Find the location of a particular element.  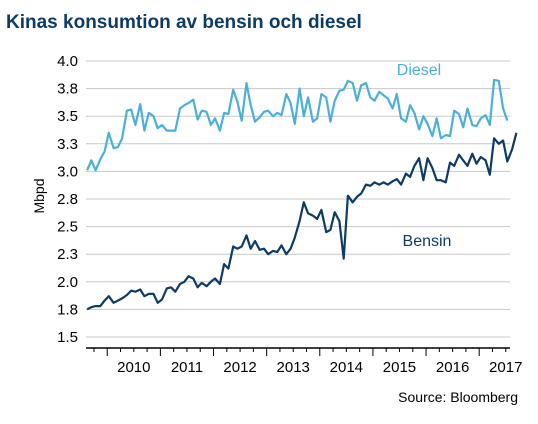

y-tick-label: 1.8 is located at coordinates (67, 309).